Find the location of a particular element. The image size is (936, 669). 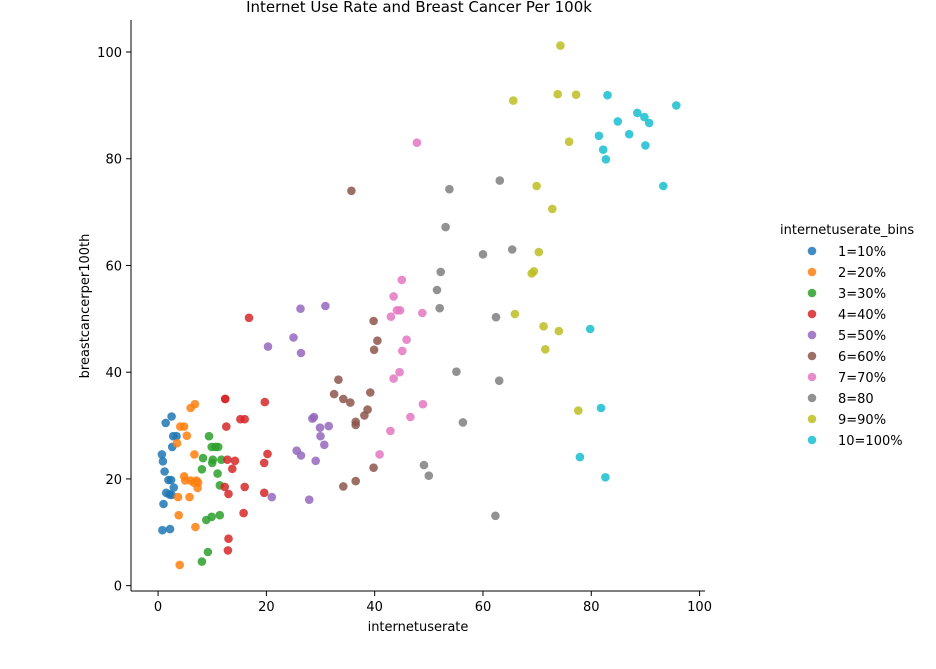

y-tick-label: 40 is located at coordinates (113, 373).